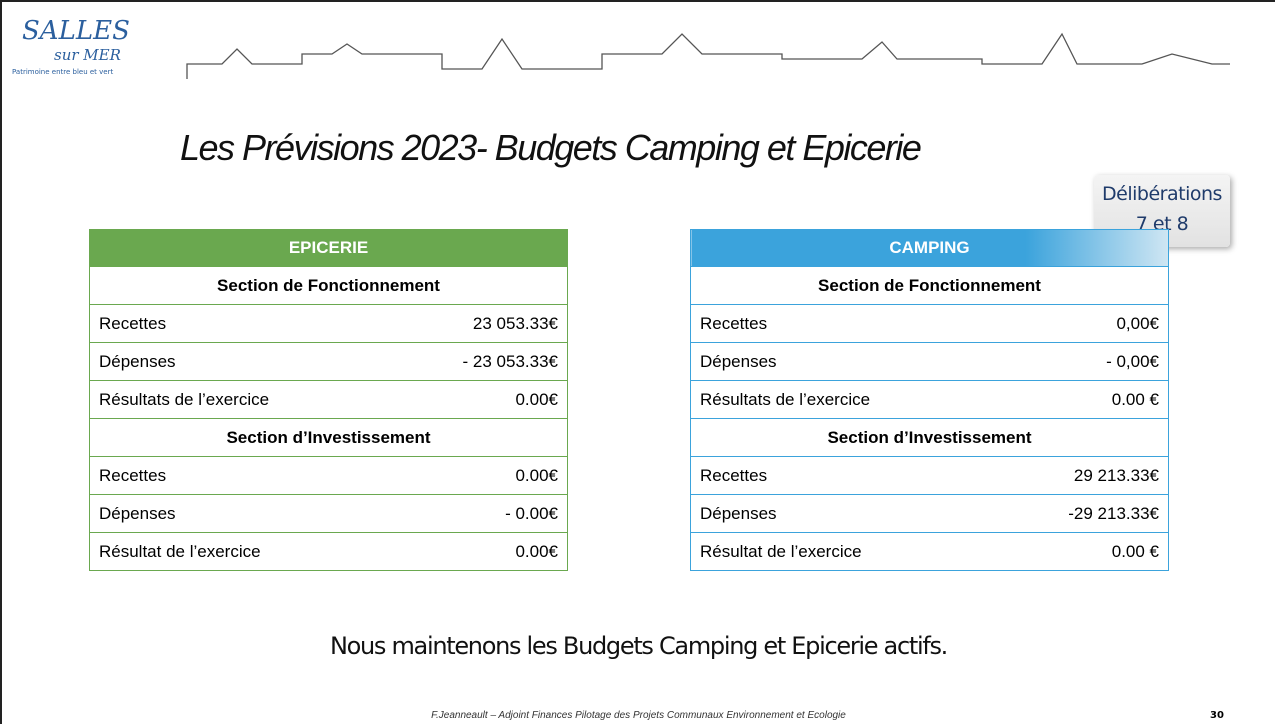 The height and width of the screenshot is (724, 1277). I want to click on data-row: Résultat de l’exercice 0.00€, so click(328, 551).